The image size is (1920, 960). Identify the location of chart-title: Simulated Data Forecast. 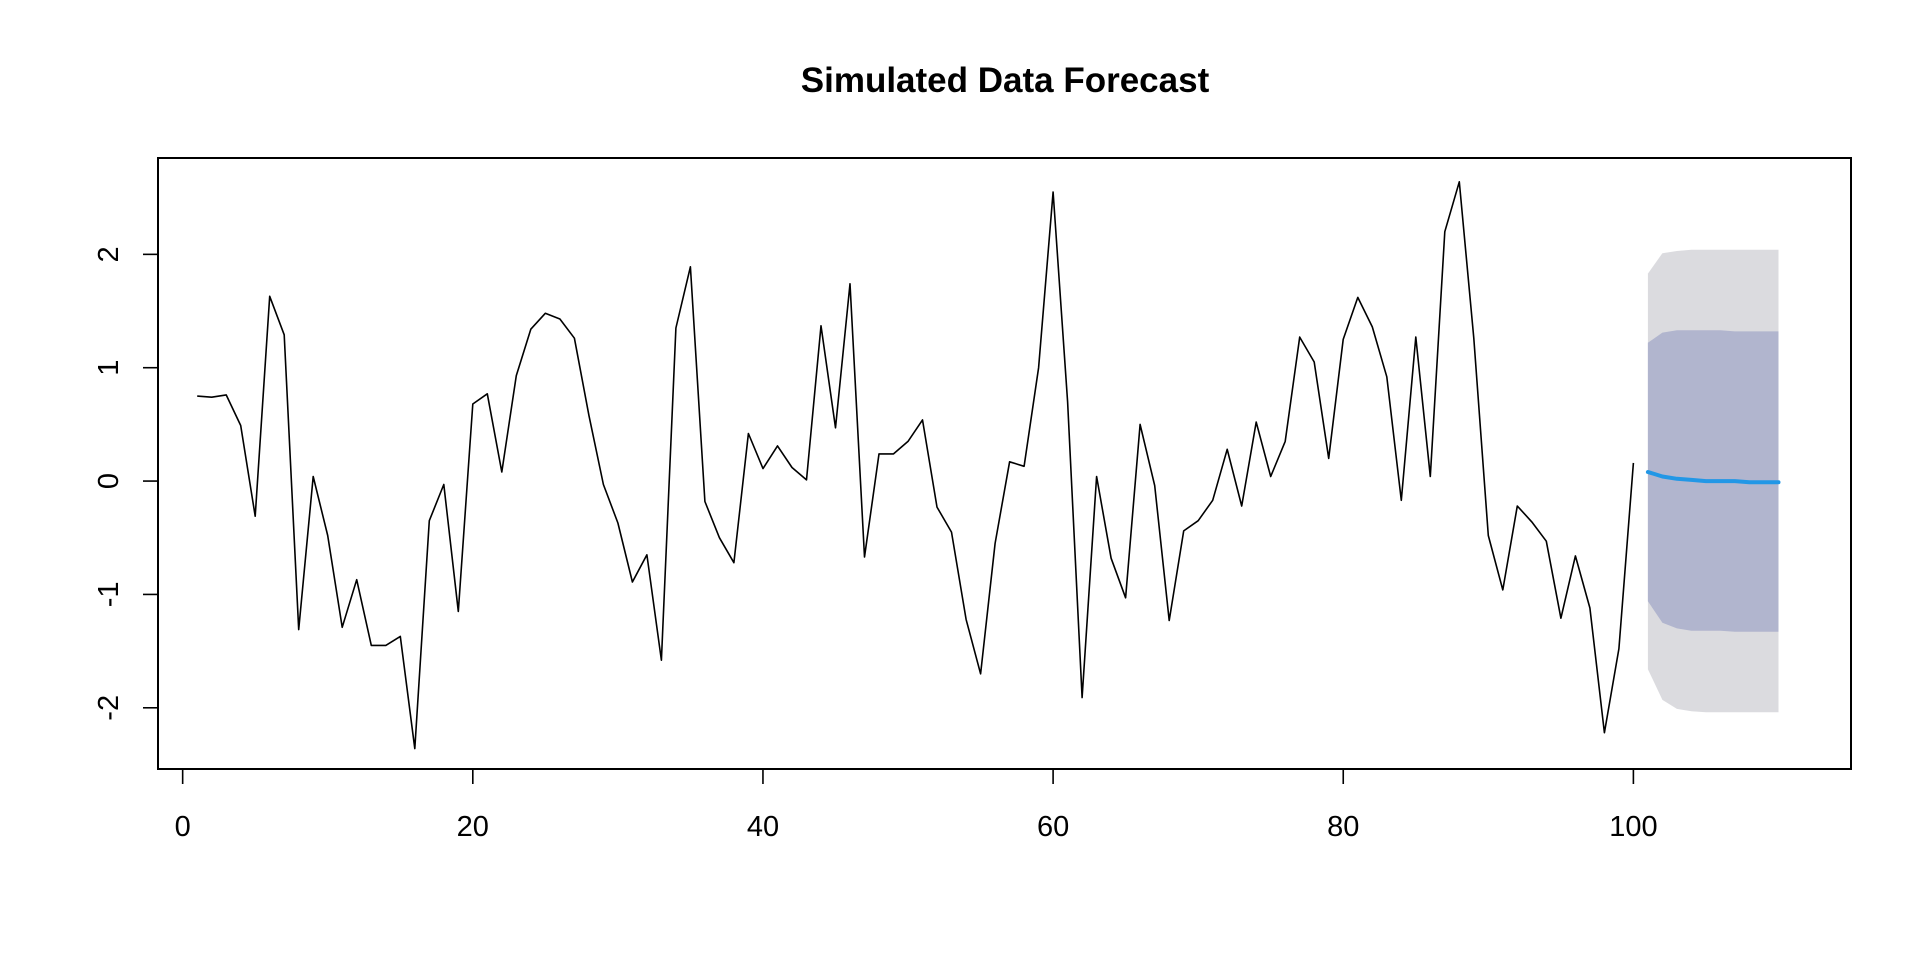
(1005, 80).